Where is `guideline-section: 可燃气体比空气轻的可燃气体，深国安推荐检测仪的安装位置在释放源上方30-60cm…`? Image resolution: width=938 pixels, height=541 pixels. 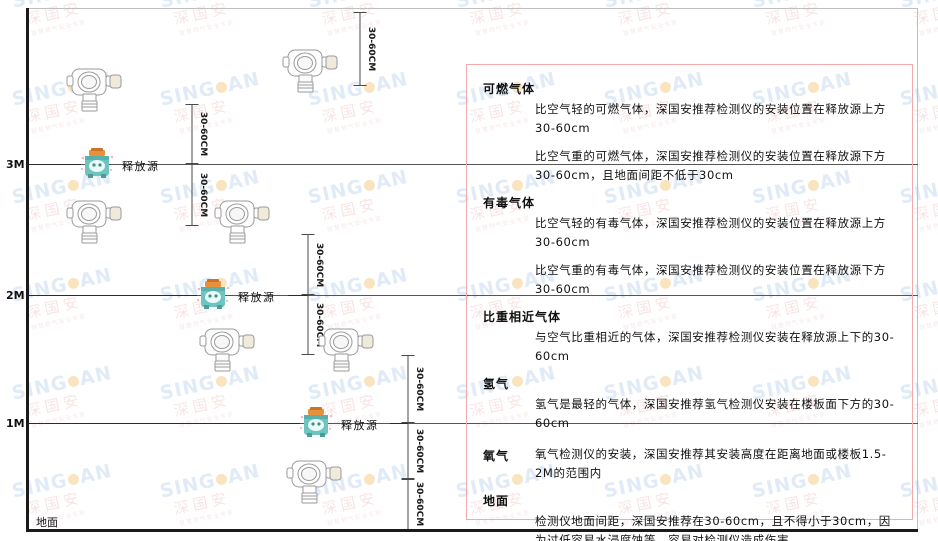
guideline-section: 可燃气体比空气轻的可燃气体，深国安推荐检测仪的安装位置在释放源上方30-60cm… is located at coordinates (689, 132).